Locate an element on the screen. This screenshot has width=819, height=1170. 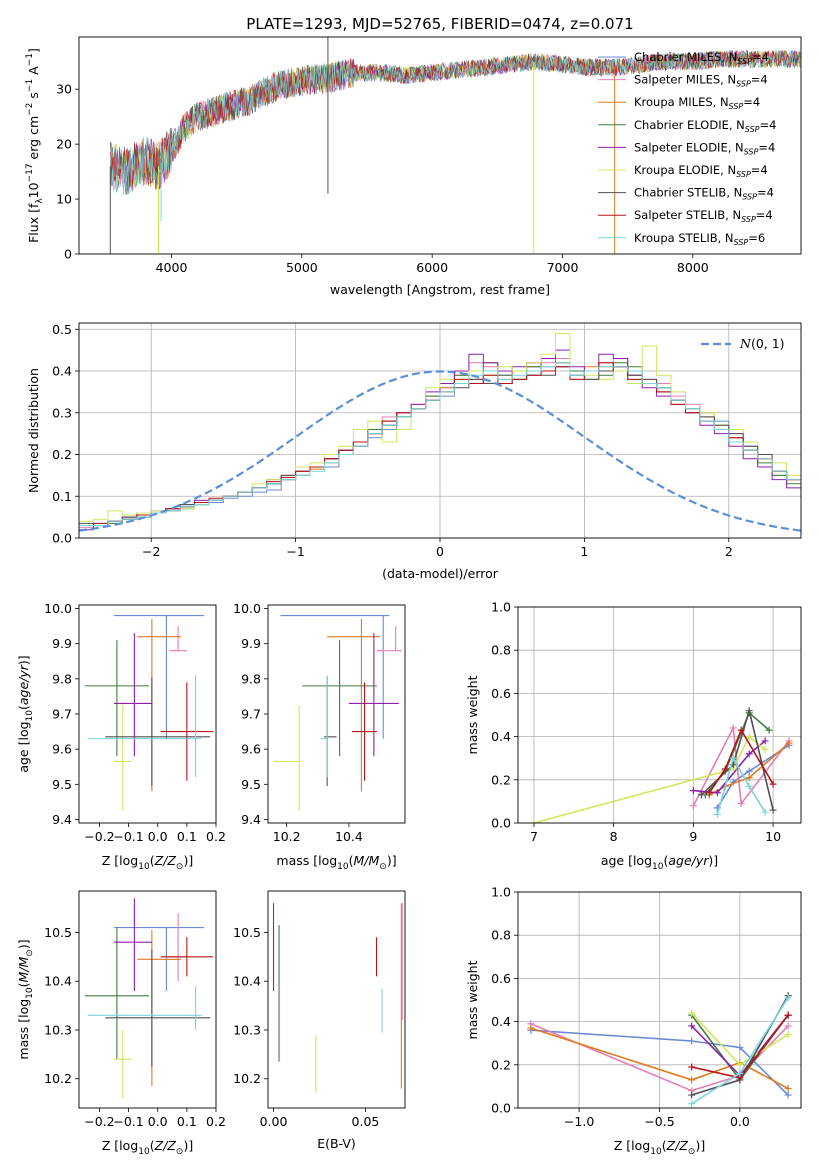
x-tick-label: 0.0 is located at coordinates (158, 1121).